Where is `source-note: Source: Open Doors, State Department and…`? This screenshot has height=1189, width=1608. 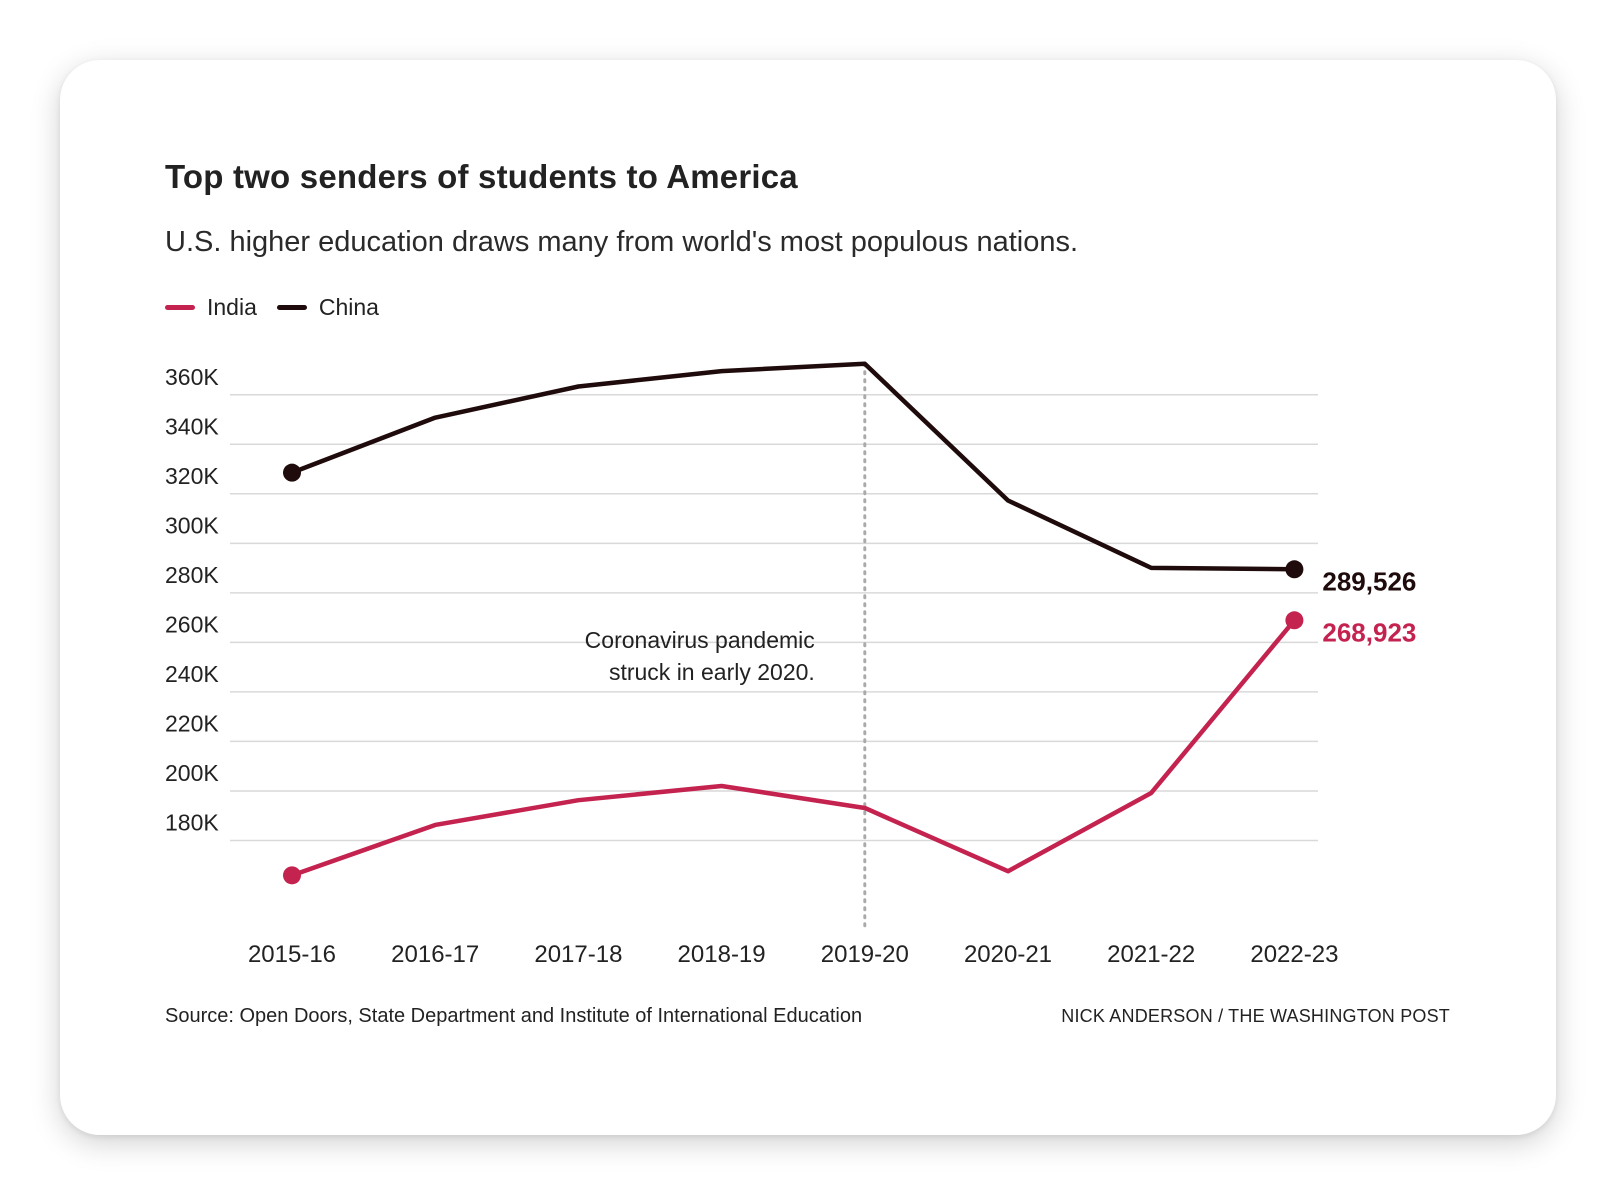
source-note: Source: Open Doors, State Department and… is located at coordinates (514, 1016).